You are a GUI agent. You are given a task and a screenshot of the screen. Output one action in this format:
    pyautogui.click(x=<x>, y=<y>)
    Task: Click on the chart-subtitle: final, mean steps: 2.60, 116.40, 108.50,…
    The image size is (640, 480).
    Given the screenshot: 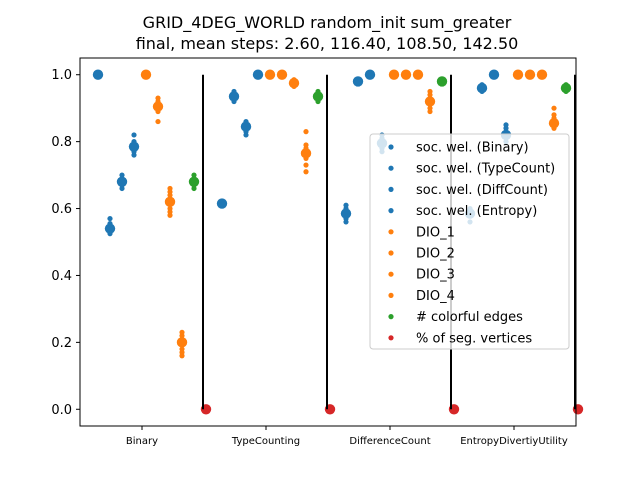 What is the action you would take?
    pyautogui.click(x=327, y=43)
    